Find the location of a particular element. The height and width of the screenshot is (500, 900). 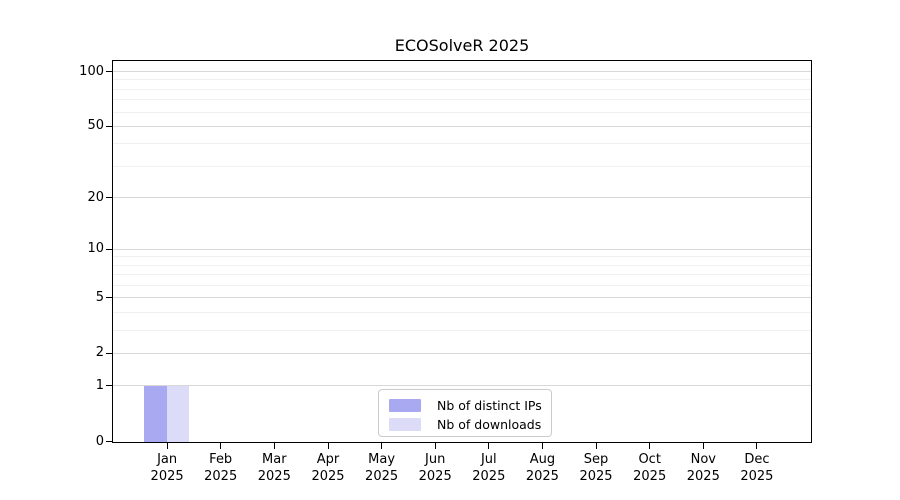

y-axis-tick-label: 0 is located at coordinates (99, 441).